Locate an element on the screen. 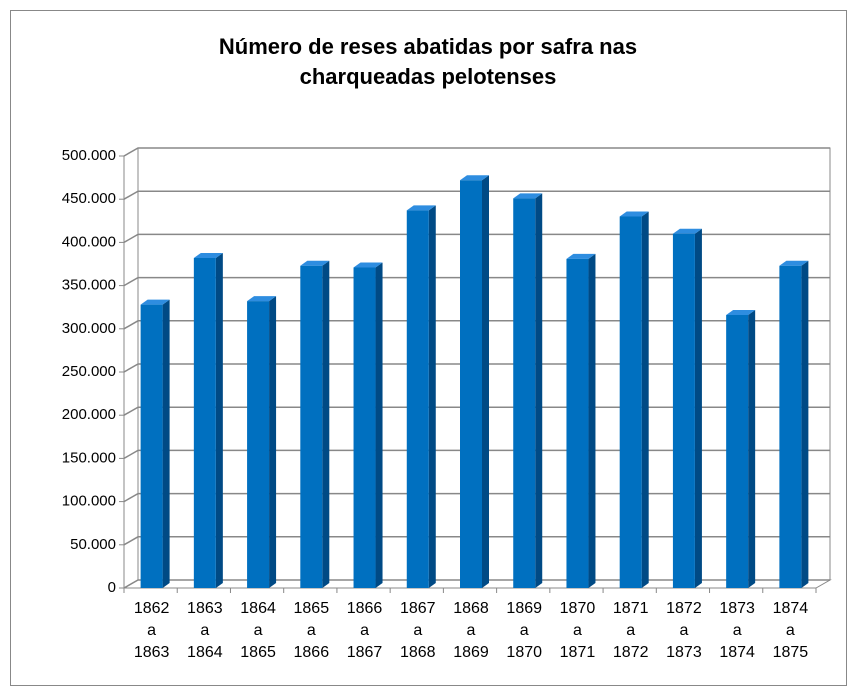  x-tick-label: 1871 a 1872 is located at coordinates (630, 630).